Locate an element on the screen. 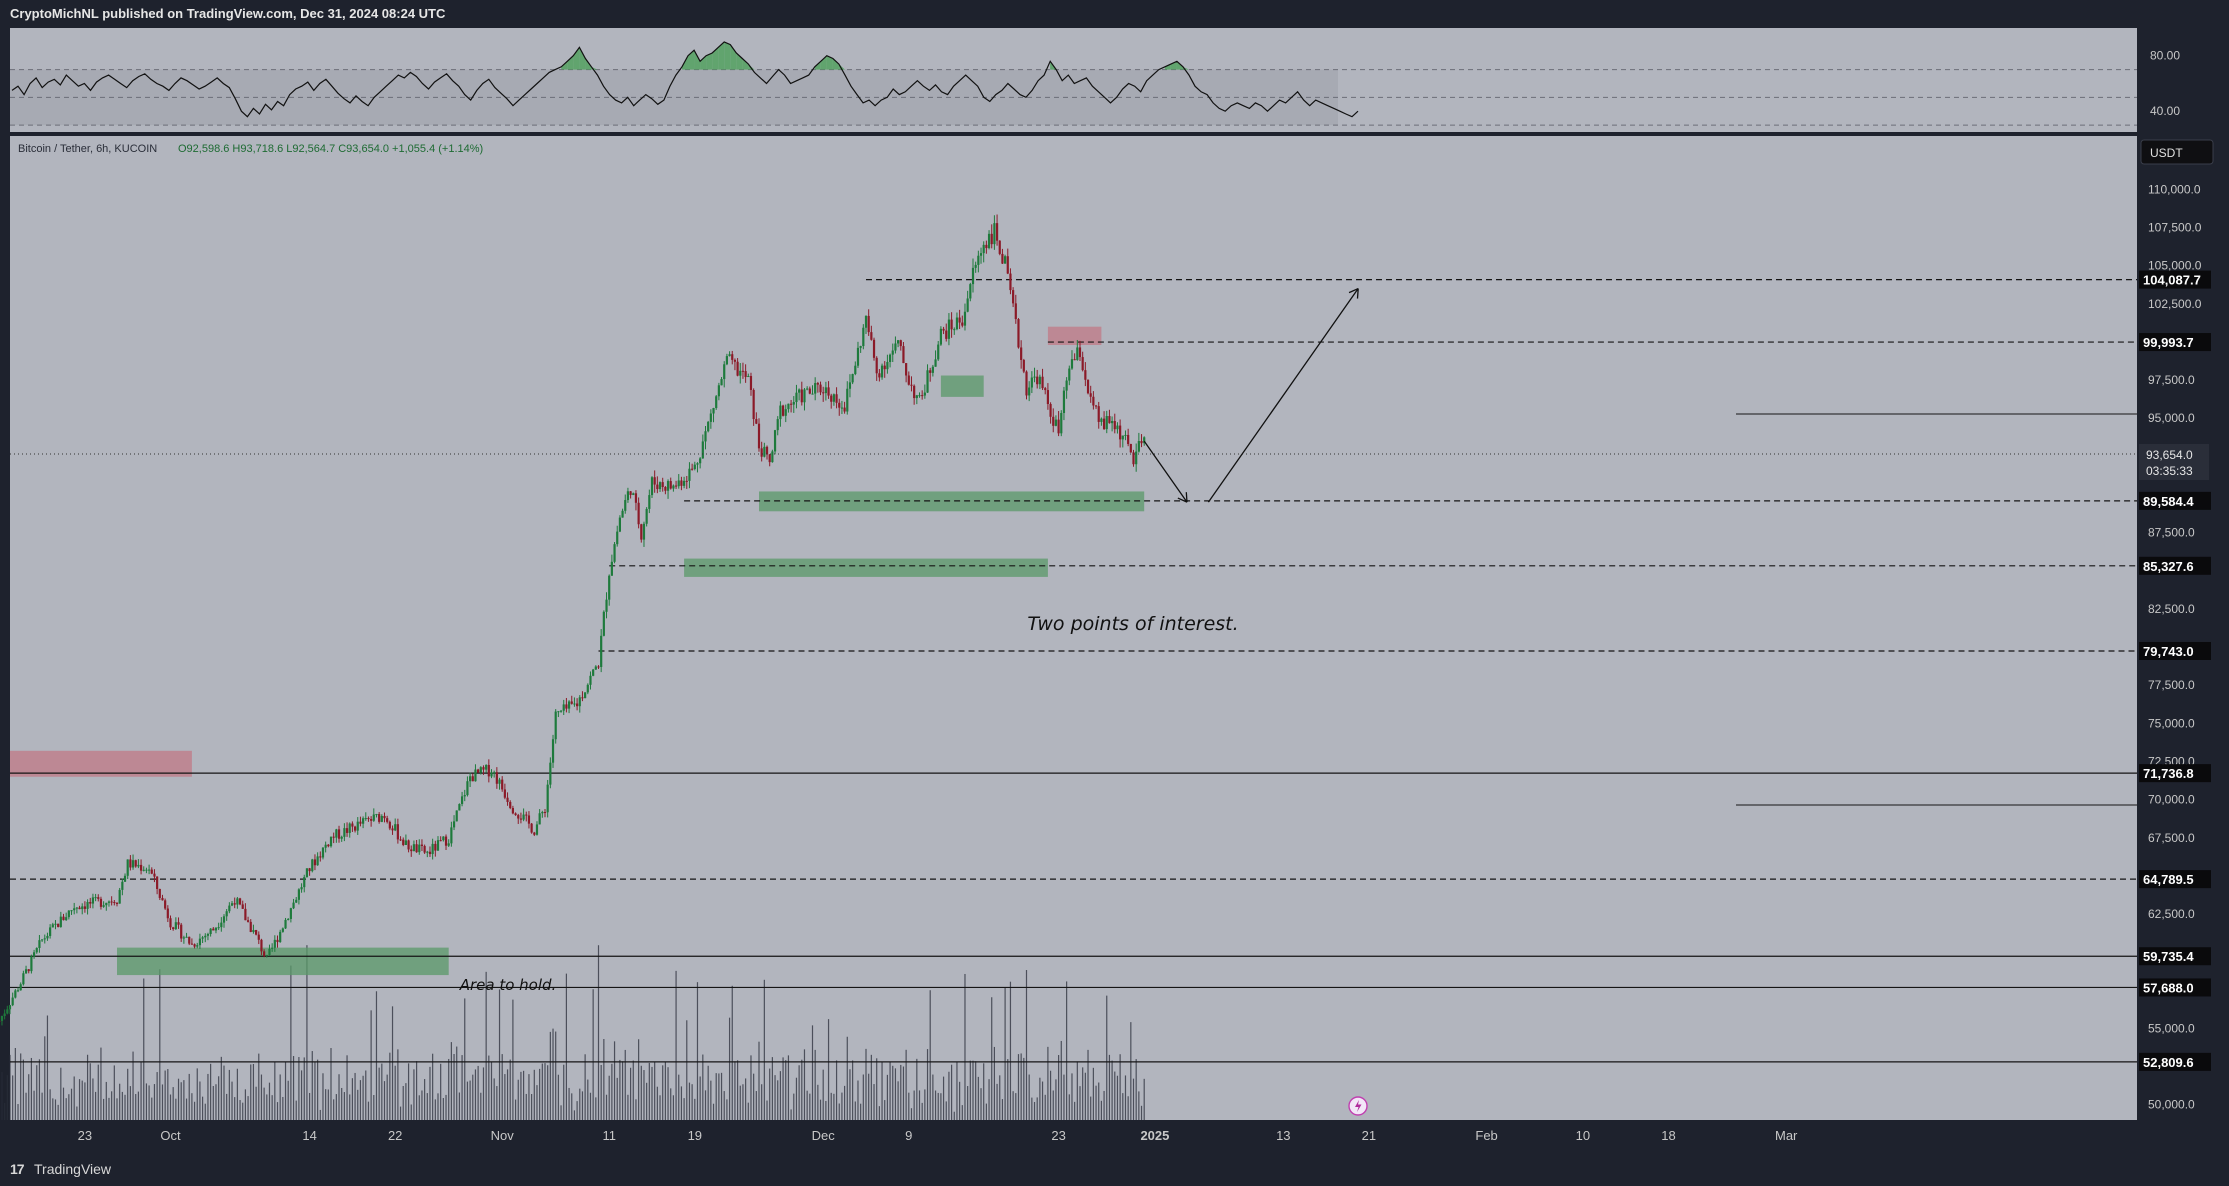  time-tick-label: Mar is located at coordinates (1786, 1135).